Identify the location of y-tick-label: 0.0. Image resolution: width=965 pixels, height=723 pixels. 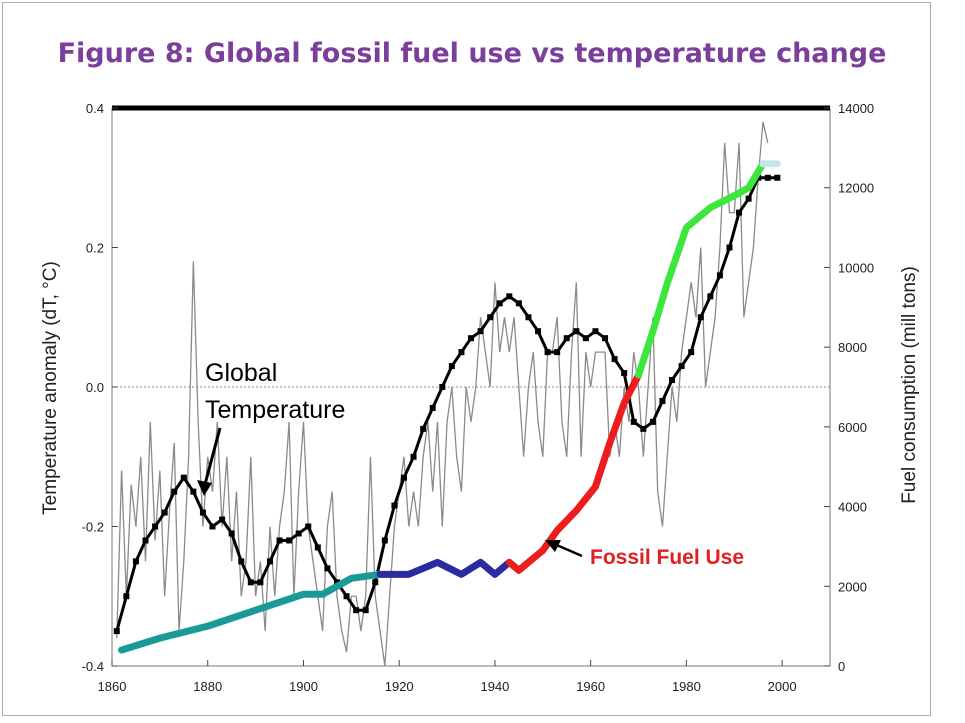
(95, 387).